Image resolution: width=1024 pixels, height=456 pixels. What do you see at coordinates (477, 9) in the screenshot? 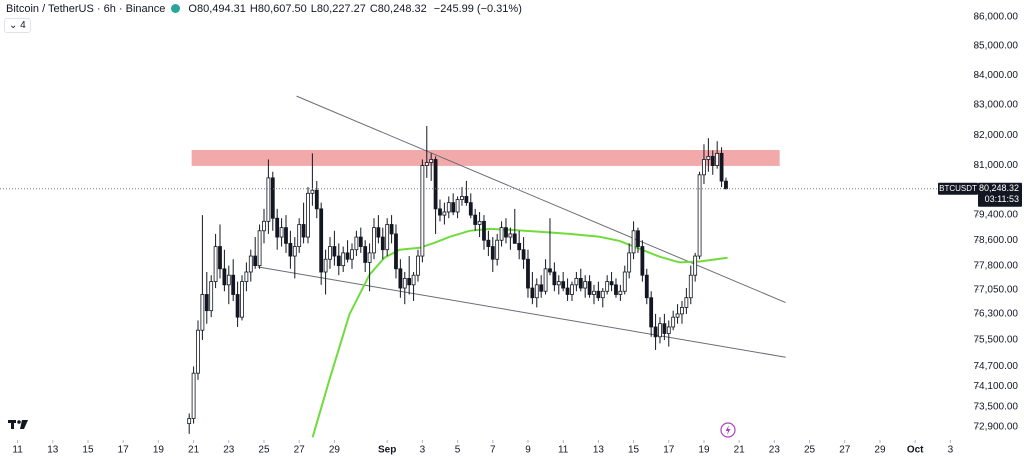
I see `change: −245.99 (−0.31%)` at bounding box center [477, 9].